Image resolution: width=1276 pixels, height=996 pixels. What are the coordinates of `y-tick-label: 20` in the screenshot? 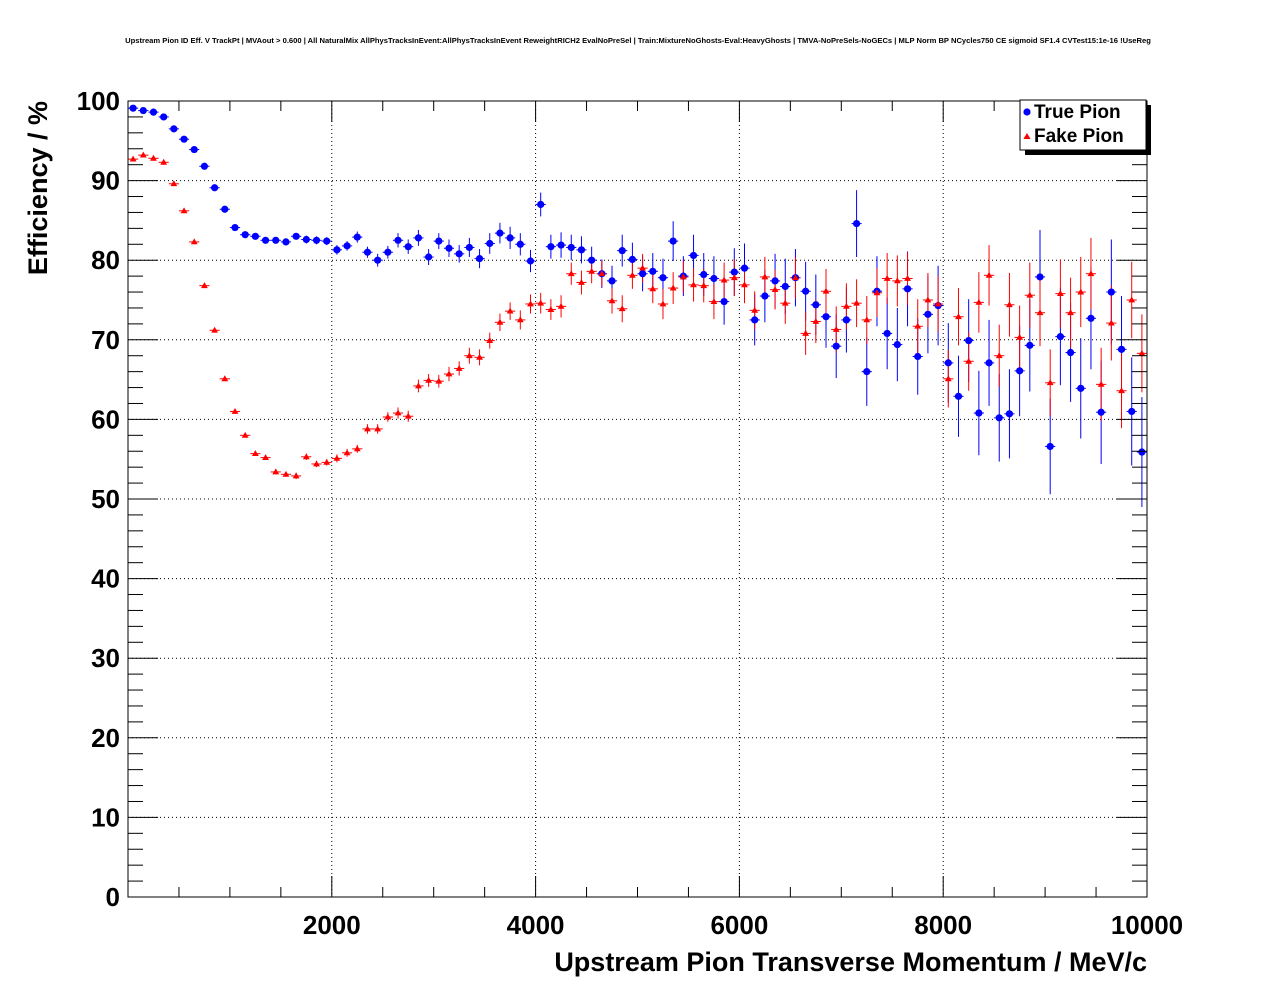 It's located at (105, 738).